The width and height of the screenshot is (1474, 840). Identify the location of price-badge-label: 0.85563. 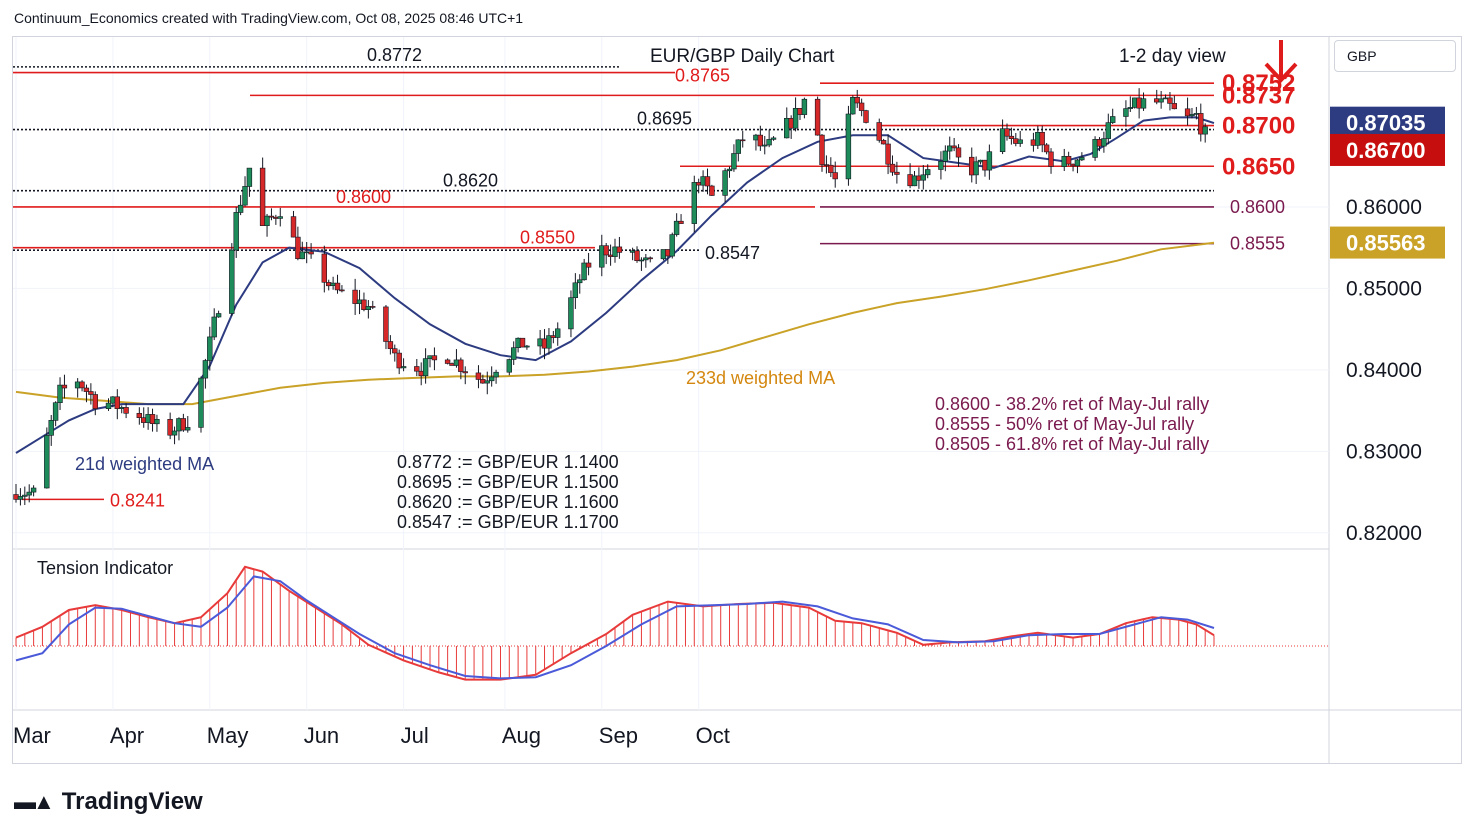
(1386, 243).